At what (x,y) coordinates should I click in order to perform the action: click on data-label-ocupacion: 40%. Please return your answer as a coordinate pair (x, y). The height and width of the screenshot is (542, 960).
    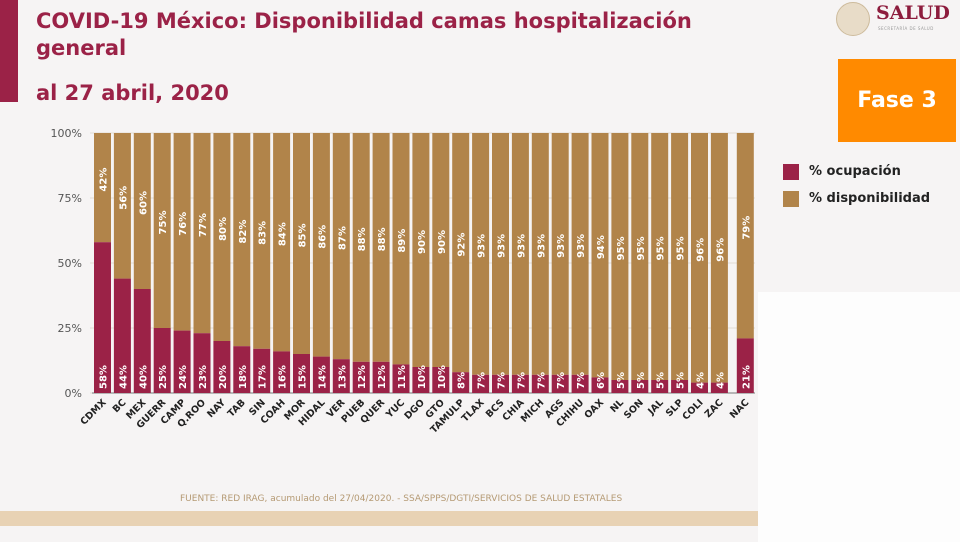
    Looking at the image, I should click on (143, 377).